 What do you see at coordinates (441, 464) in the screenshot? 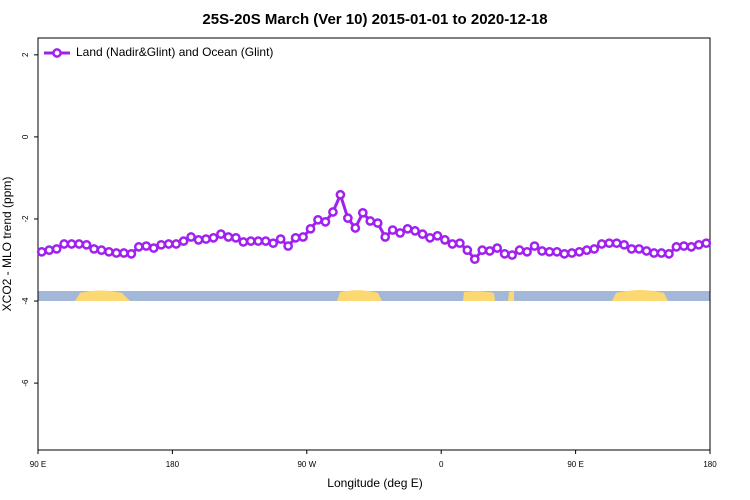
I see `x-tick-label: 0` at bounding box center [441, 464].